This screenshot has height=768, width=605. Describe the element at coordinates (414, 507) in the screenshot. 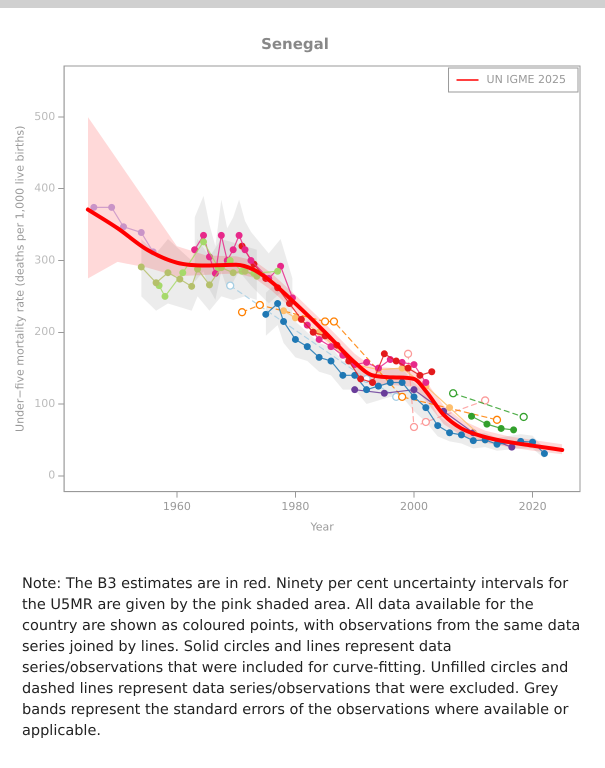

I see `x-tick-label: 2000` at that location.